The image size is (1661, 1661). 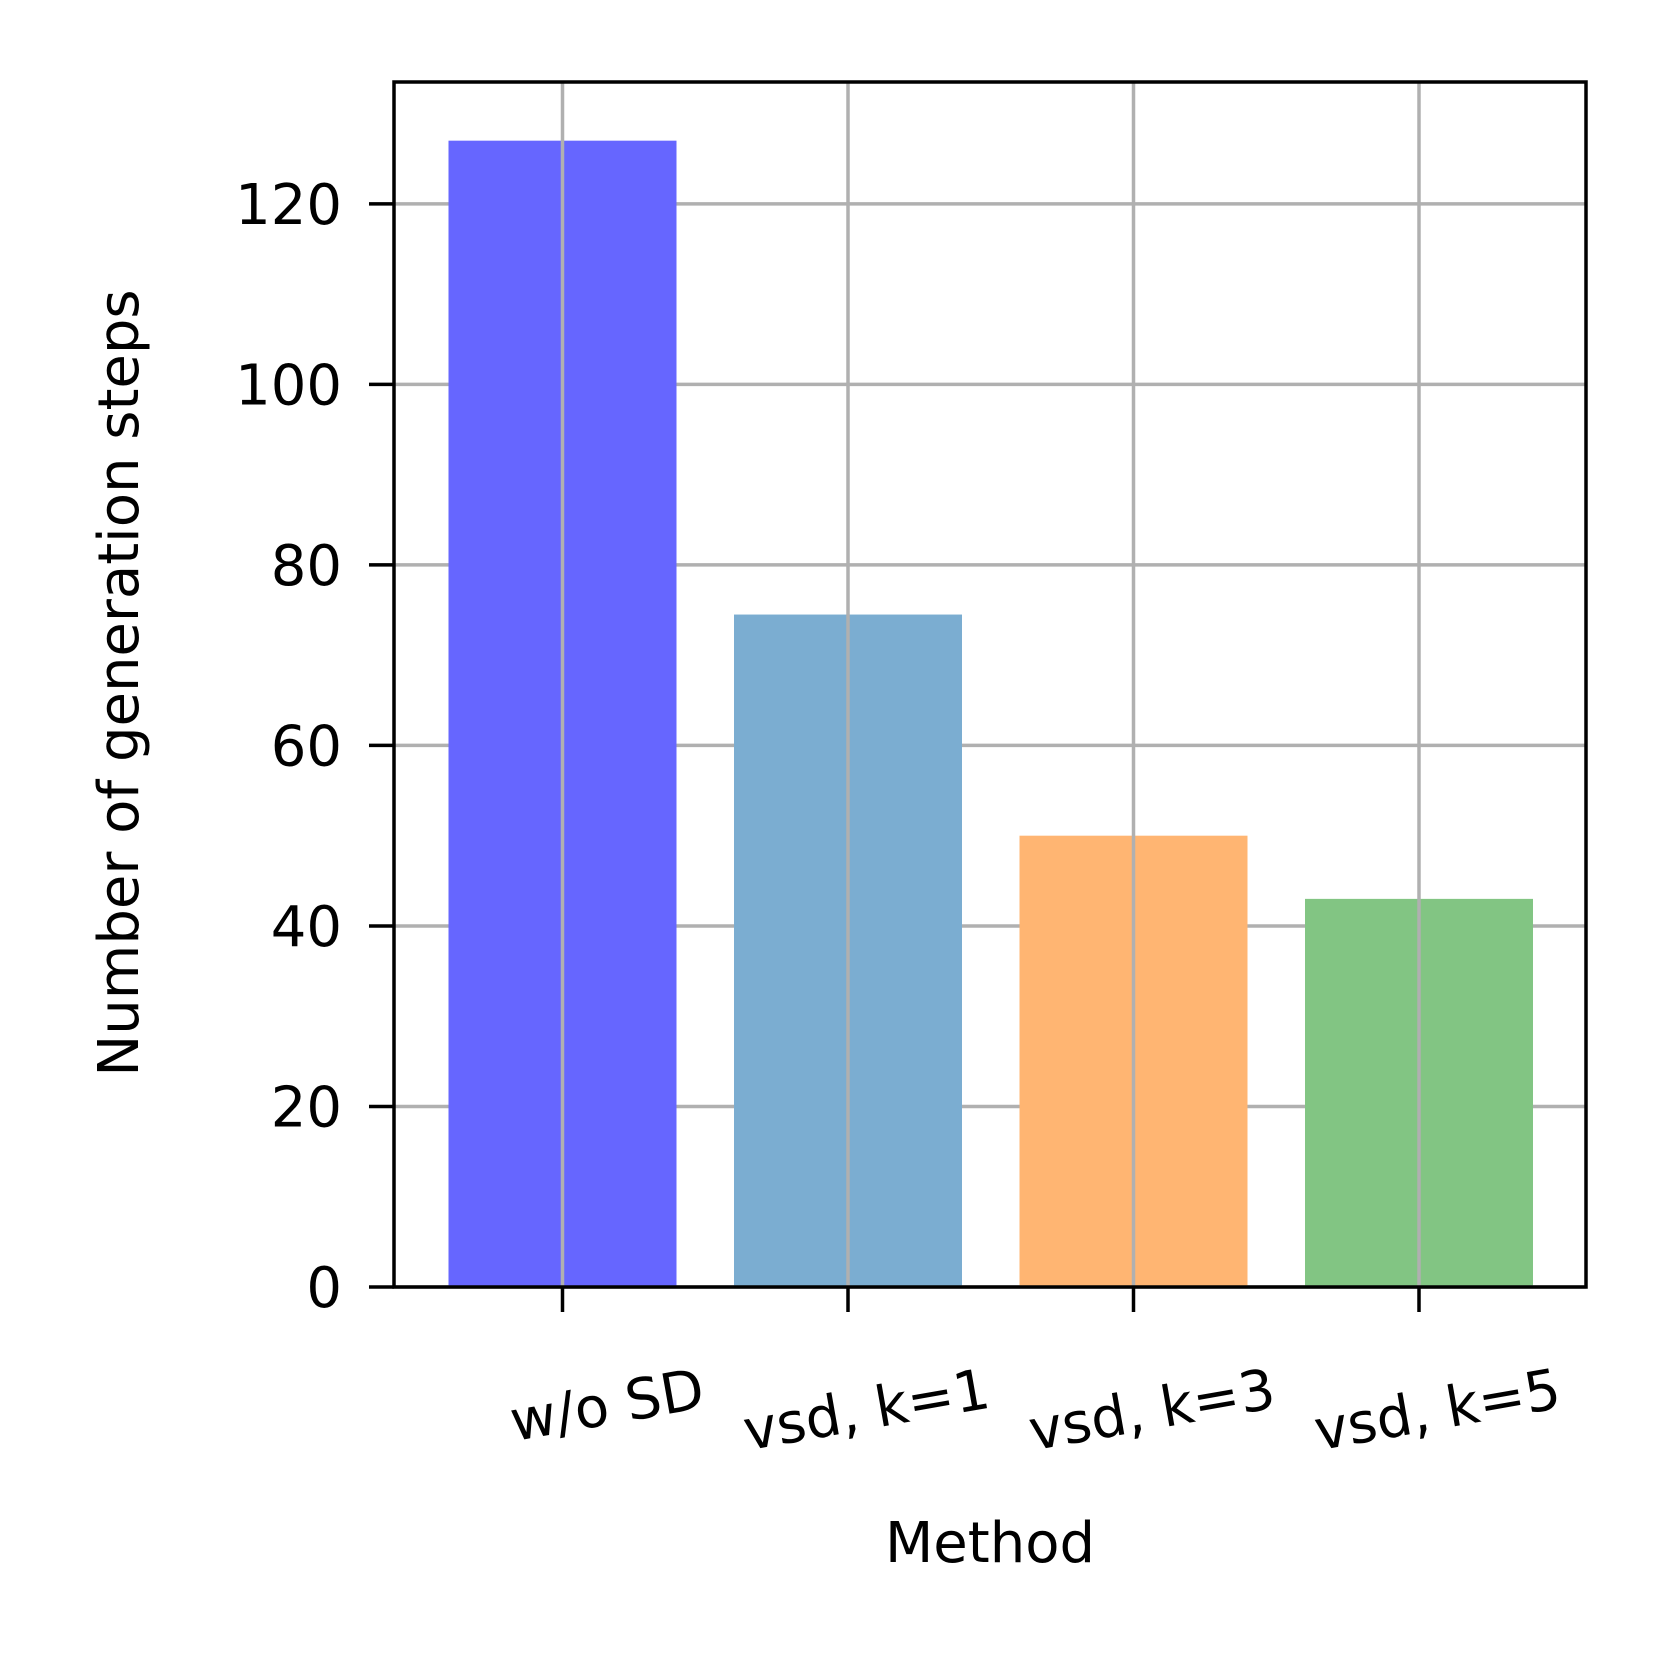 I want to click on y-tick-label: 100, so click(x=288, y=385).